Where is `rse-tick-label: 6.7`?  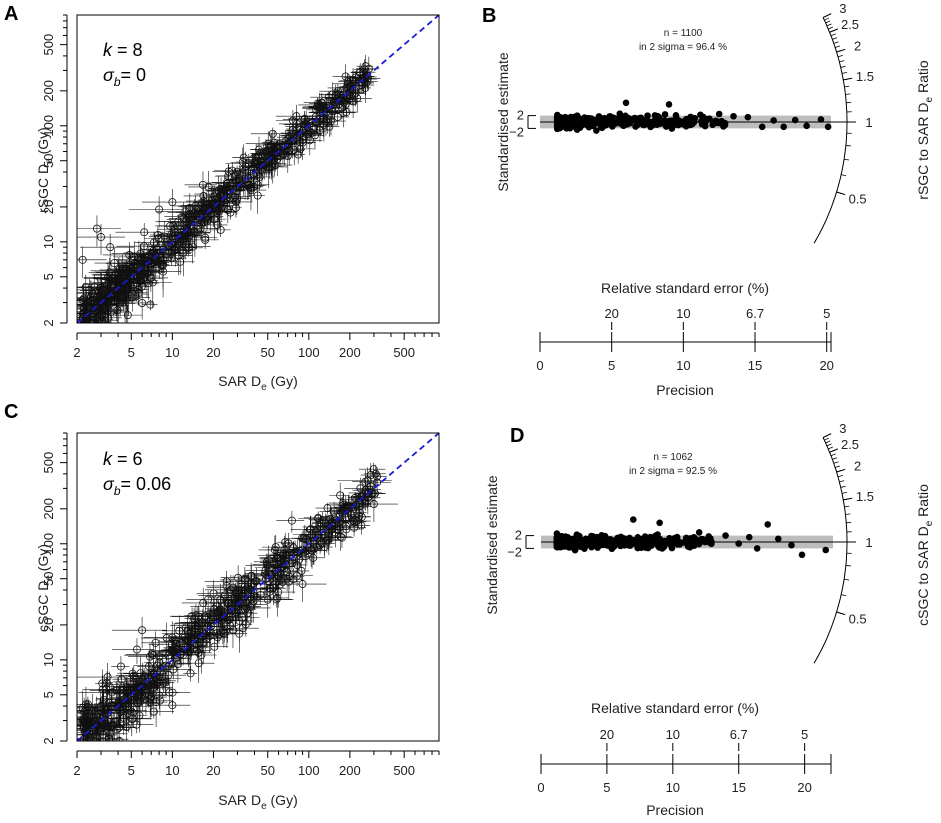 rse-tick-label: 6.7 is located at coordinates (755, 313).